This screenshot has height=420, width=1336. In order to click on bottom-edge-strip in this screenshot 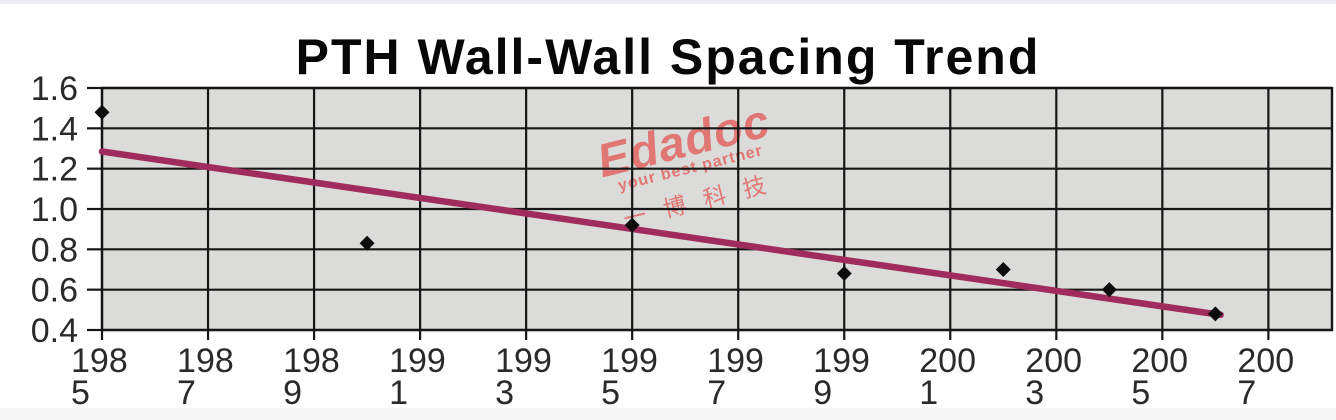, I will do `click(668, 414)`.